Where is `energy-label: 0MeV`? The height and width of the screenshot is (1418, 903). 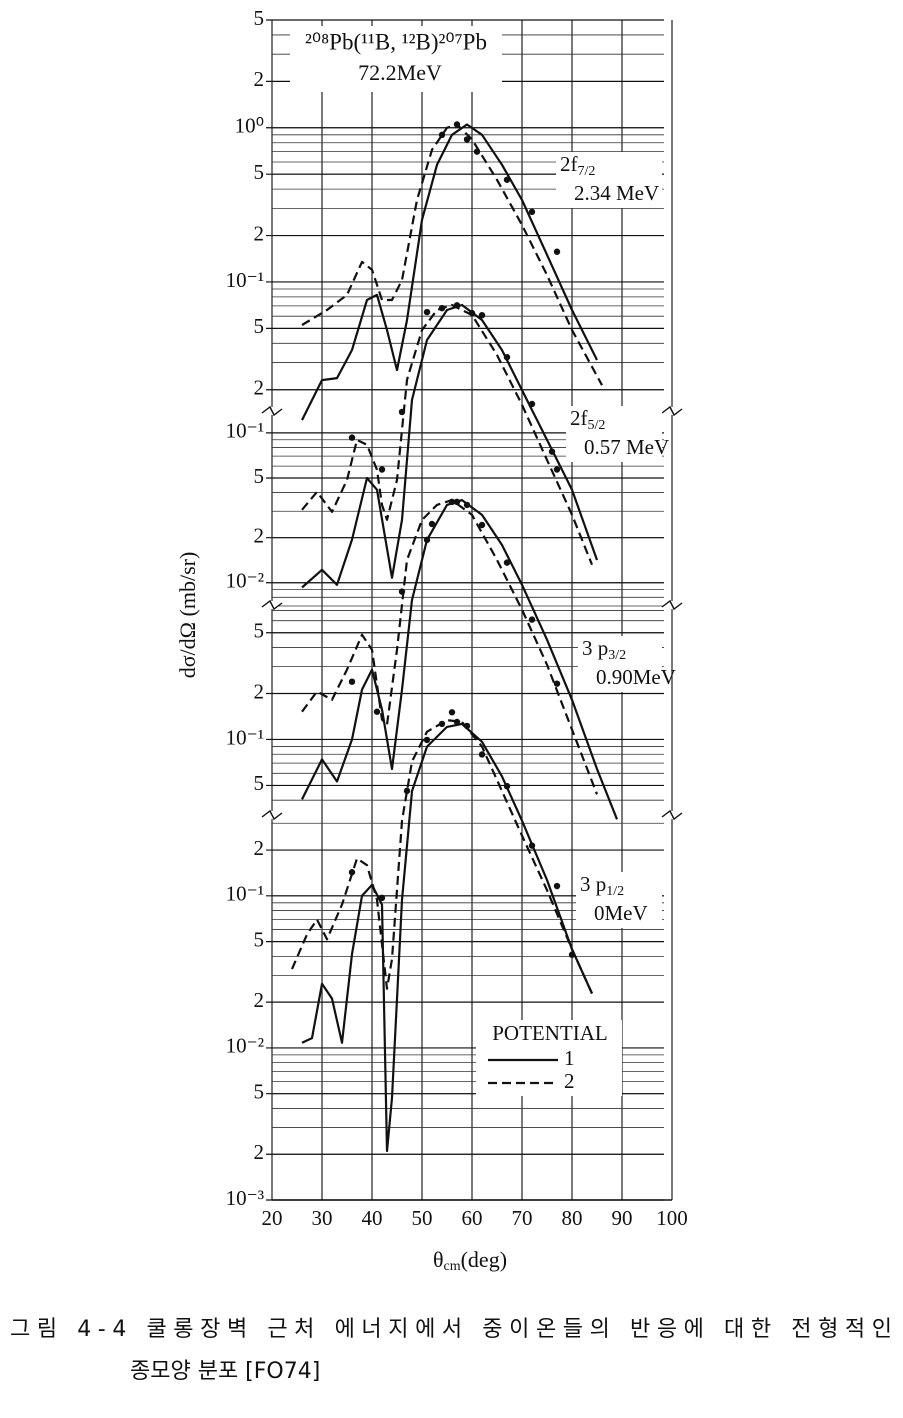 energy-label: 0MeV is located at coordinates (621, 913).